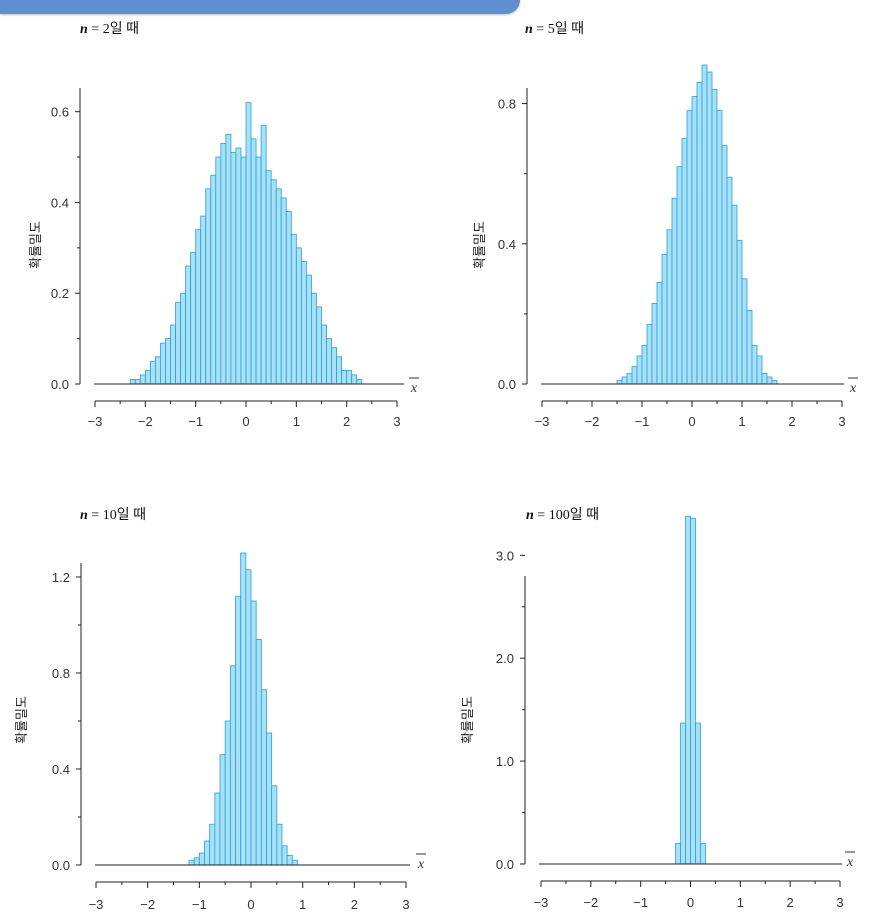 This screenshot has width=874, height=920. What do you see at coordinates (60, 112) in the screenshot?
I see `y-tick-label: 0.6` at bounding box center [60, 112].